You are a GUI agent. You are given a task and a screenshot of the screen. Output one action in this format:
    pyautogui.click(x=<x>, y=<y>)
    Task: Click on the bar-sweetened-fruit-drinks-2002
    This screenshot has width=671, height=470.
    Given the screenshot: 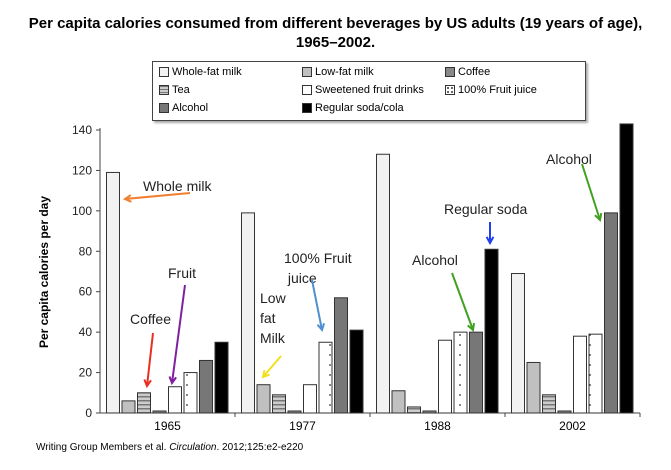 What is the action you would take?
    pyautogui.click(x=580, y=374)
    